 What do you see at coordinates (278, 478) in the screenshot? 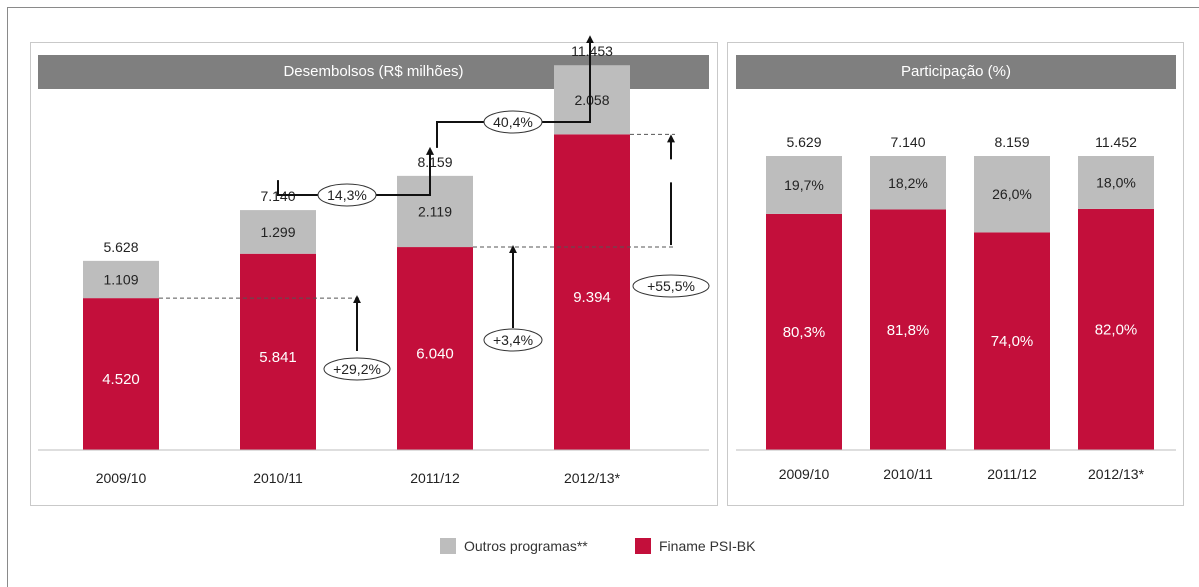
I see `x-tick-label: 2010/11` at bounding box center [278, 478].